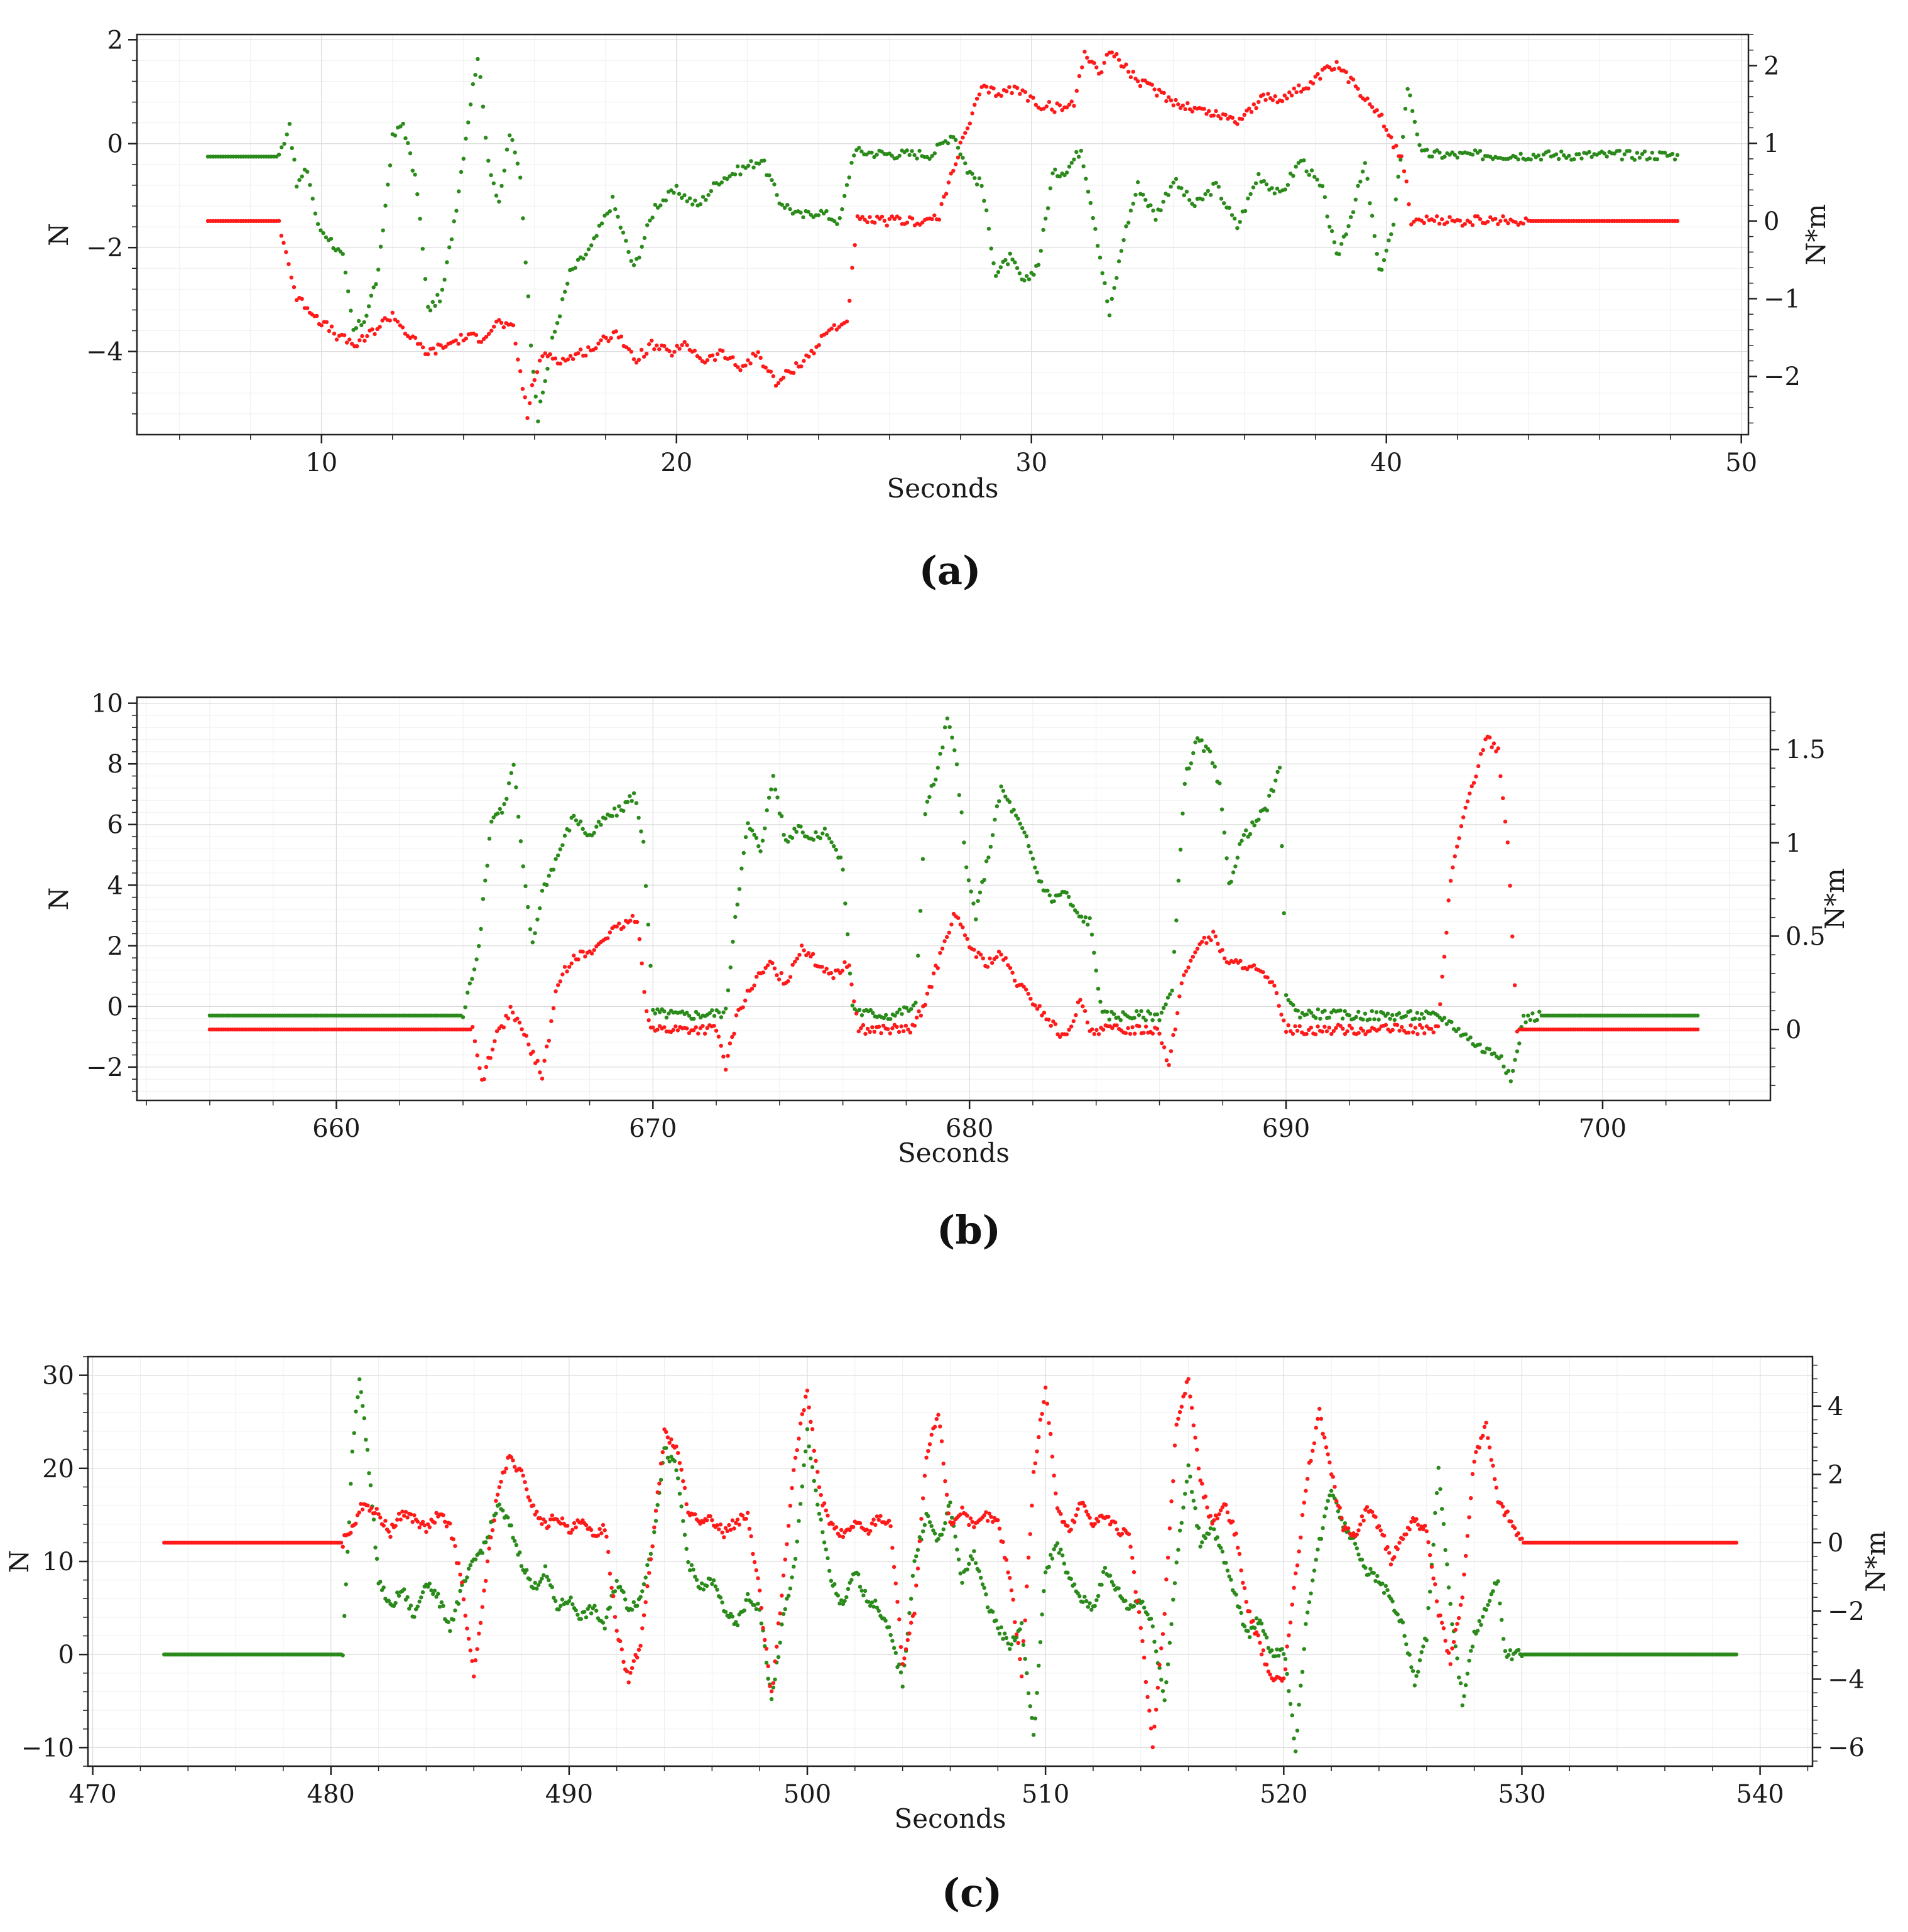  What do you see at coordinates (59, 899) in the screenshot?
I see `y-left-axis-label: N` at bounding box center [59, 899].